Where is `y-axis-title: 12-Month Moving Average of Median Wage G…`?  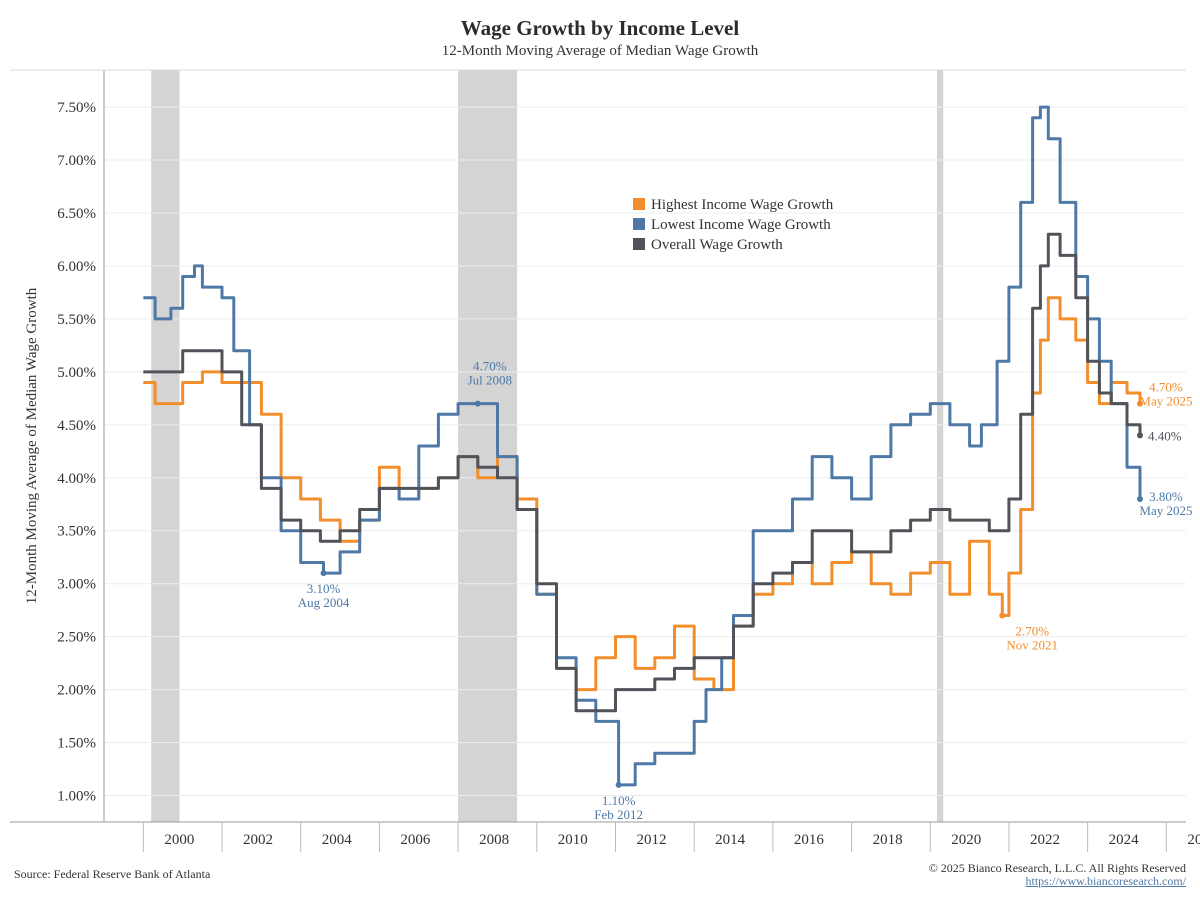
y-axis-title: 12-Month Moving Average of Median Wage G… is located at coordinates (32, 445).